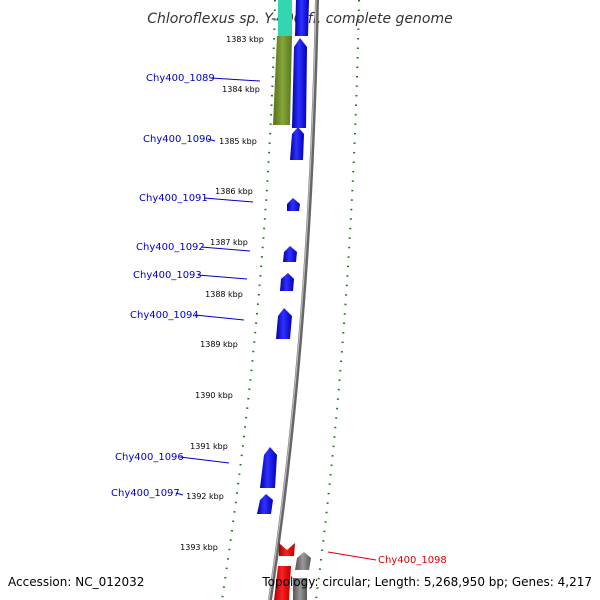 This screenshot has width=600, height=600. What do you see at coordinates (177, 139) in the screenshot?
I see `gene-label: Chy400_1090` at bounding box center [177, 139].